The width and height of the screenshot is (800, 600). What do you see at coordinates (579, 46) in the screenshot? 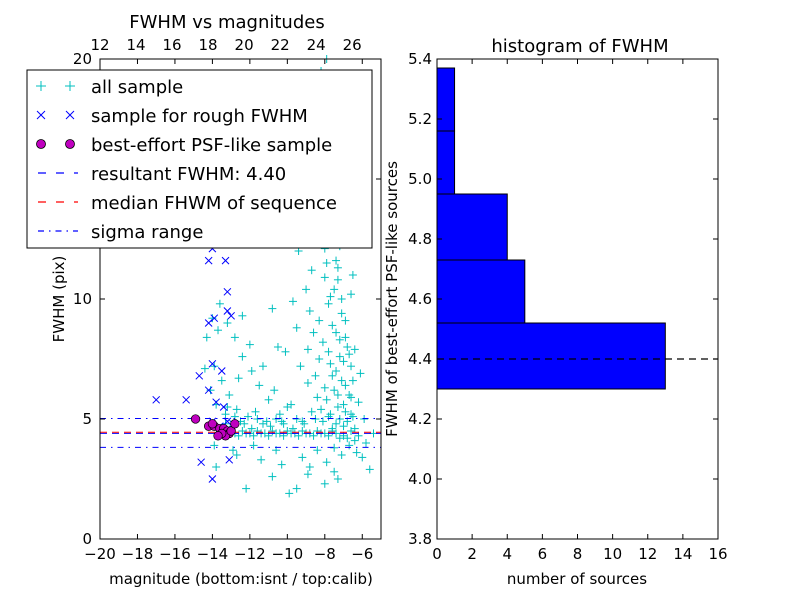
I see `histogram-title: histogram of FWHM` at bounding box center [579, 46].